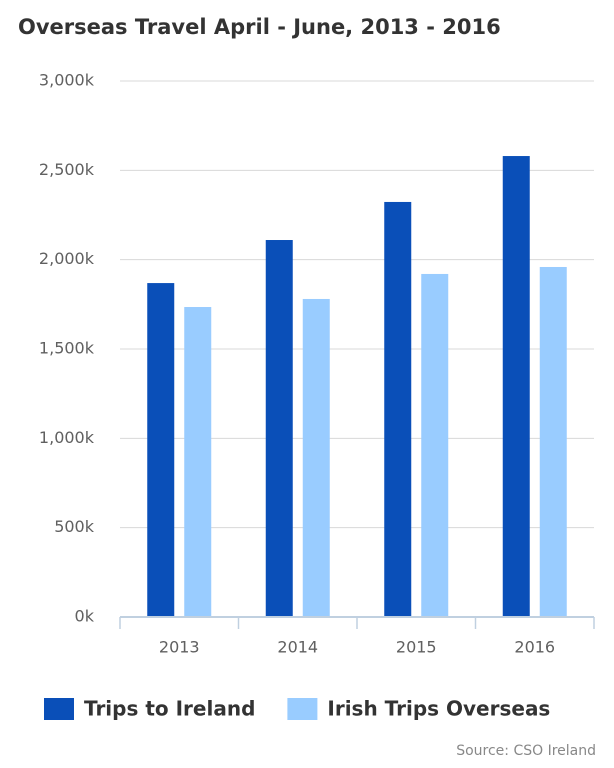  Describe the element at coordinates (67, 437) in the screenshot. I see `y-tick-label: 1,000k` at that location.